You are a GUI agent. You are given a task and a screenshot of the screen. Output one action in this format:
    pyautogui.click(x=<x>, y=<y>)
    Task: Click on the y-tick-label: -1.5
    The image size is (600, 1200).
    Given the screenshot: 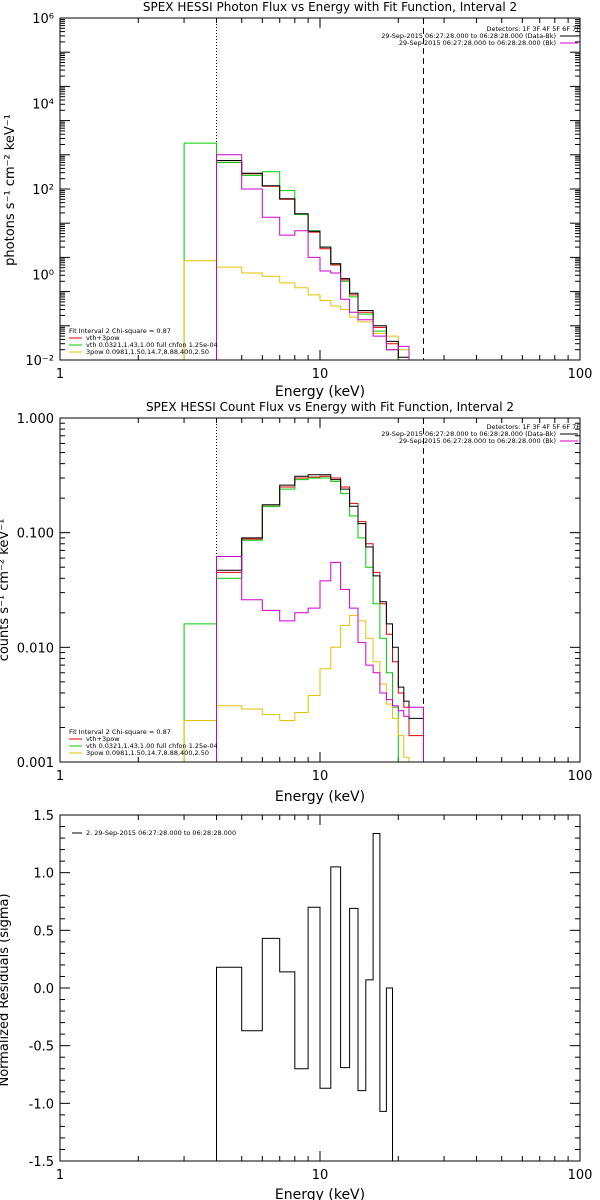 What is the action you would take?
    pyautogui.click(x=41, y=1162)
    